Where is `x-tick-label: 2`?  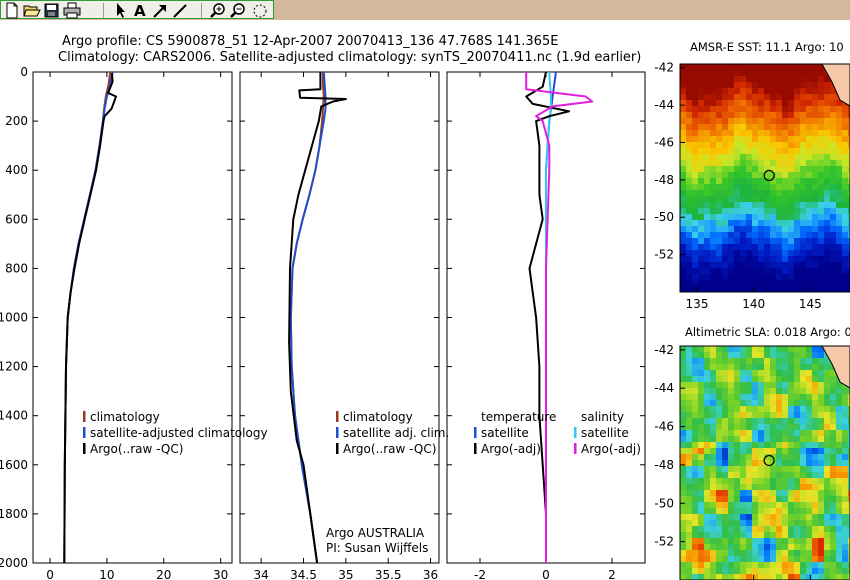
x-tick-label: 2 is located at coordinates (612, 574).